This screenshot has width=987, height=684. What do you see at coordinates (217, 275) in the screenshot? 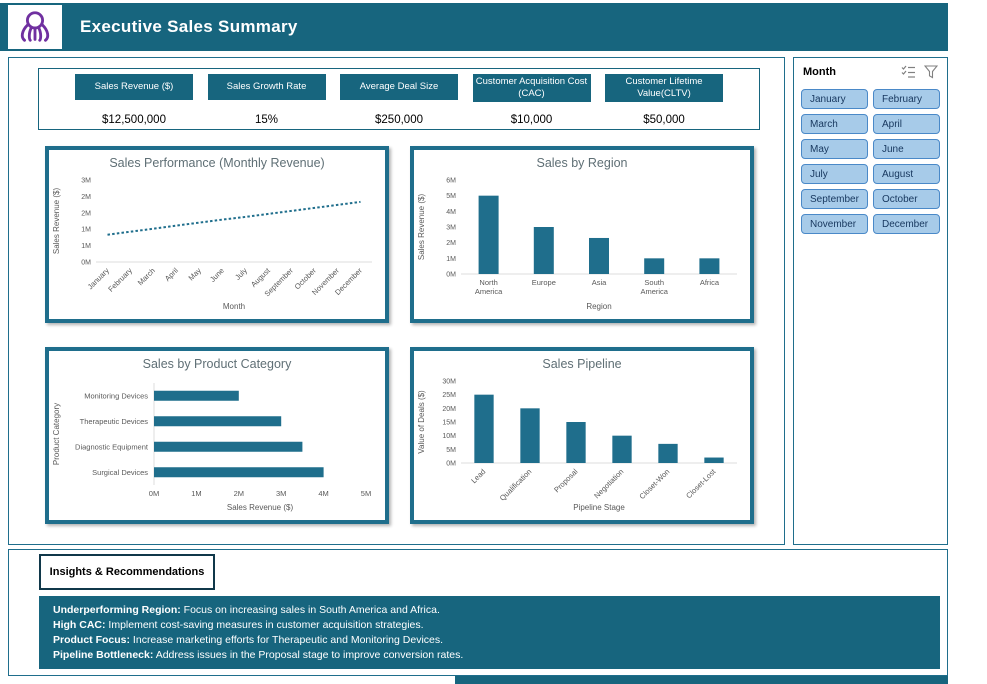
I see `svg-text: June` at bounding box center [217, 275].